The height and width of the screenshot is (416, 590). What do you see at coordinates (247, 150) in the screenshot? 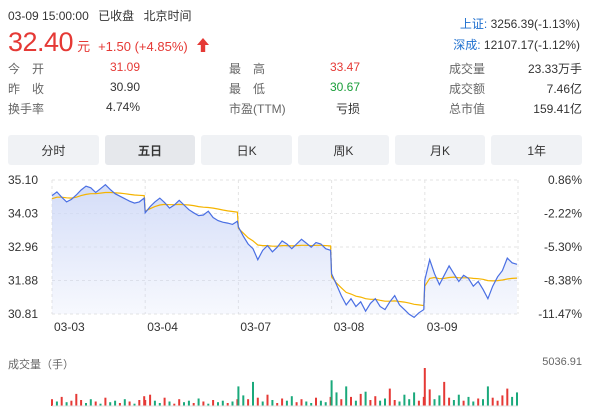
I see `tab-daily-k: 日K` at bounding box center [247, 150].